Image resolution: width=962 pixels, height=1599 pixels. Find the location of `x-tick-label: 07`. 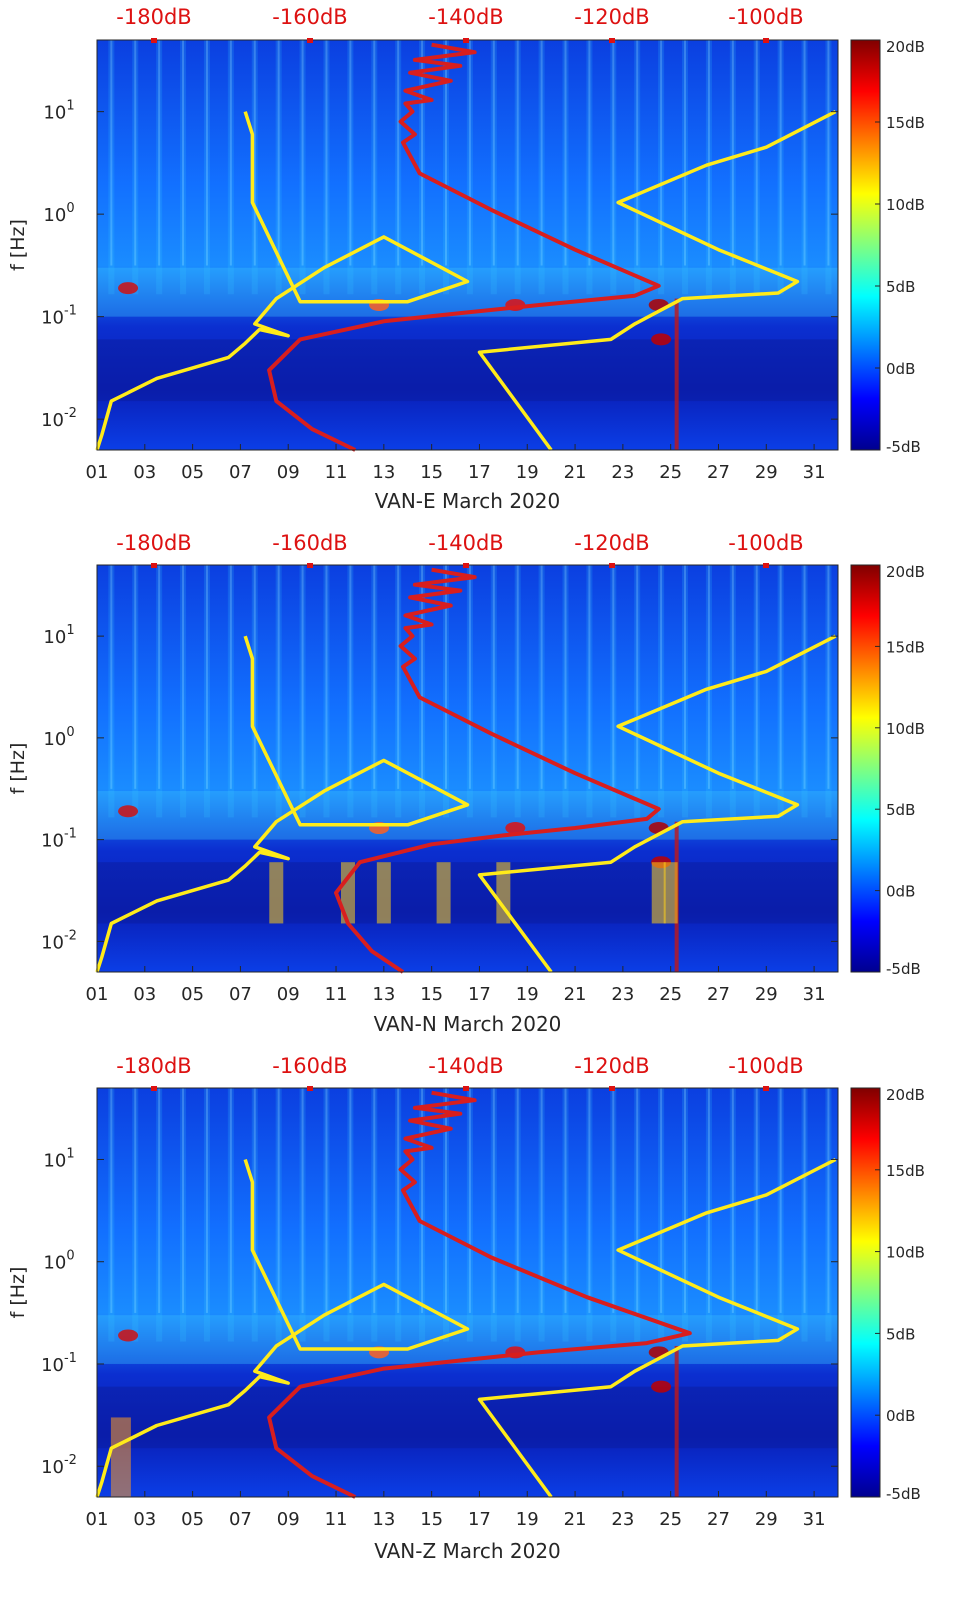

x-tick-label: 07 is located at coordinates (240, 472).